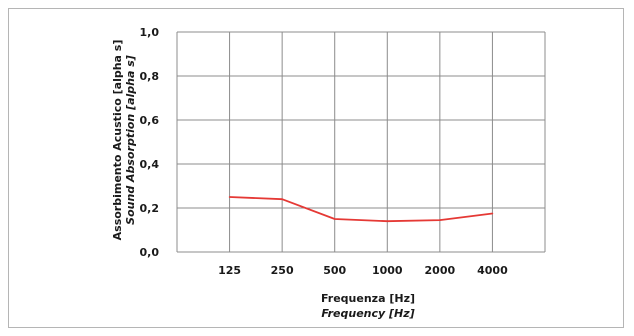 The width and height of the screenshot is (634, 336). What do you see at coordinates (150, 76) in the screenshot?
I see `y-tick-label: 0,8` at bounding box center [150, 76].